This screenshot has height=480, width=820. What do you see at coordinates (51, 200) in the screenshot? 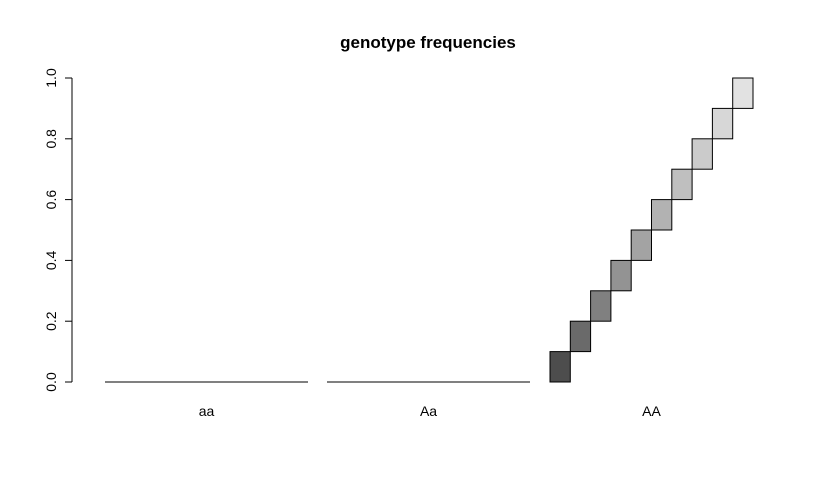
I see `y-tick-label: 0.6` at bounding box center [51, 200].